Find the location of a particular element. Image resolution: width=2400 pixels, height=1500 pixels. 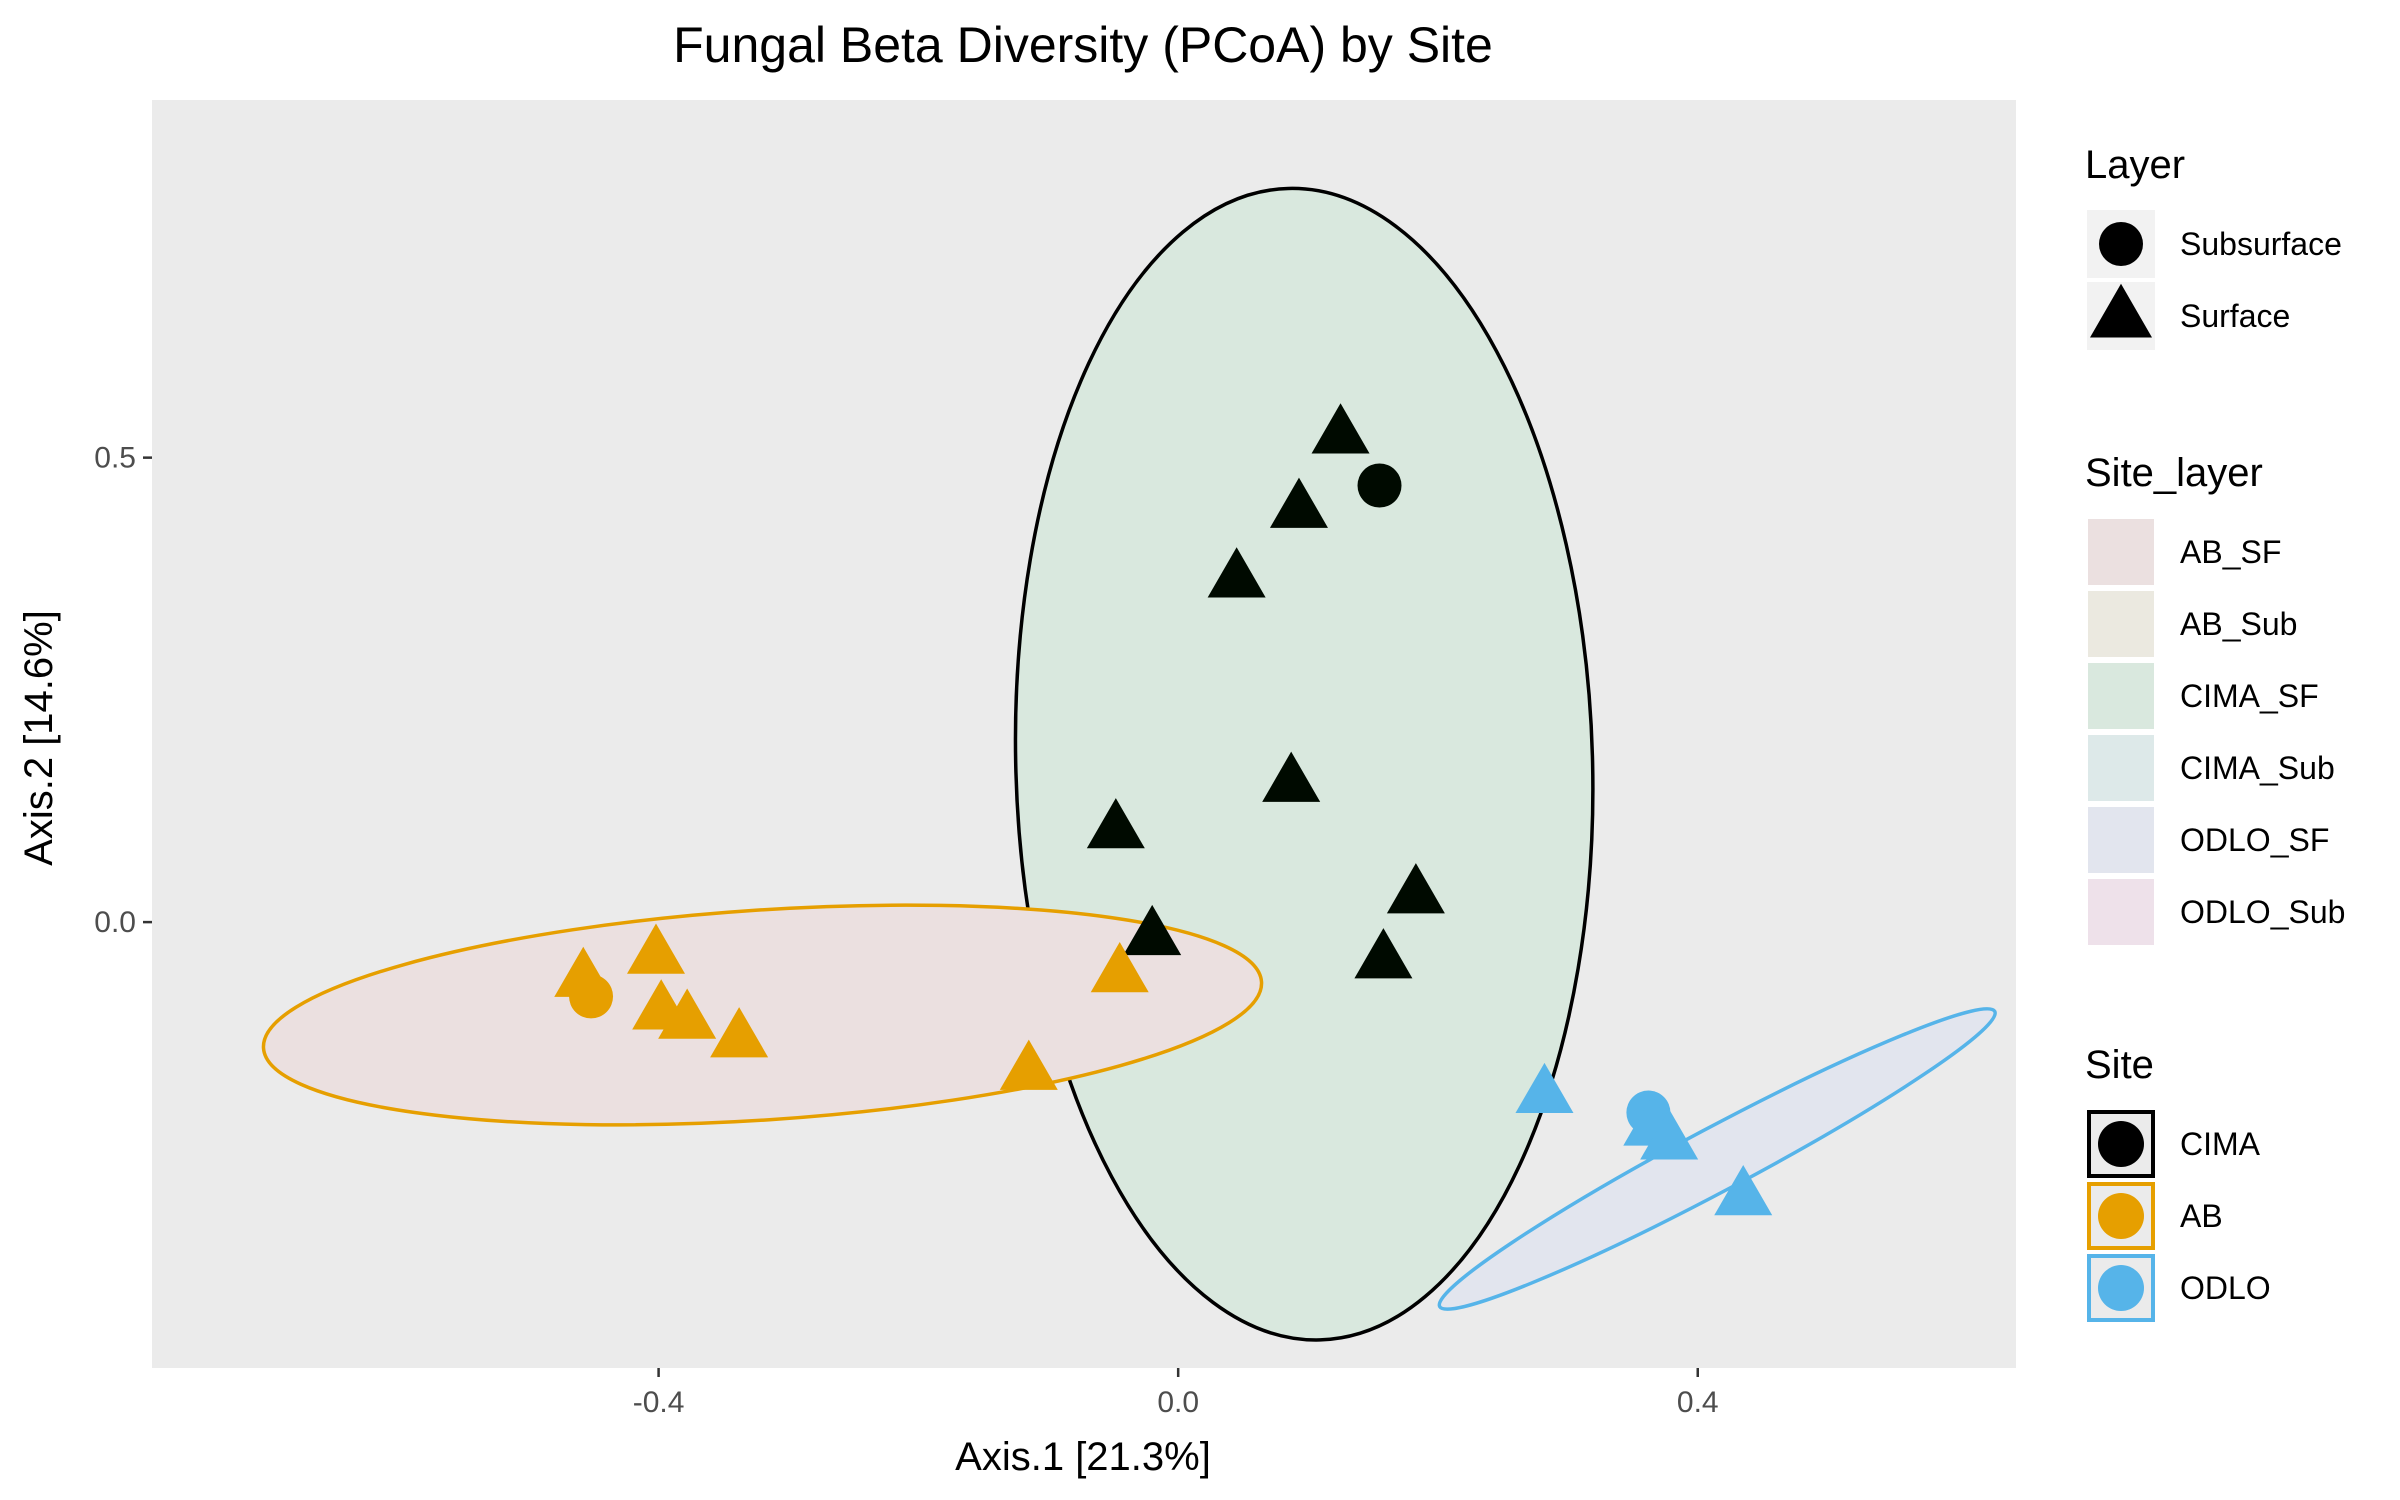

chart-title: Fungal Beta Diversity (PCoA) by Site is located at coordinates (1083, 45).